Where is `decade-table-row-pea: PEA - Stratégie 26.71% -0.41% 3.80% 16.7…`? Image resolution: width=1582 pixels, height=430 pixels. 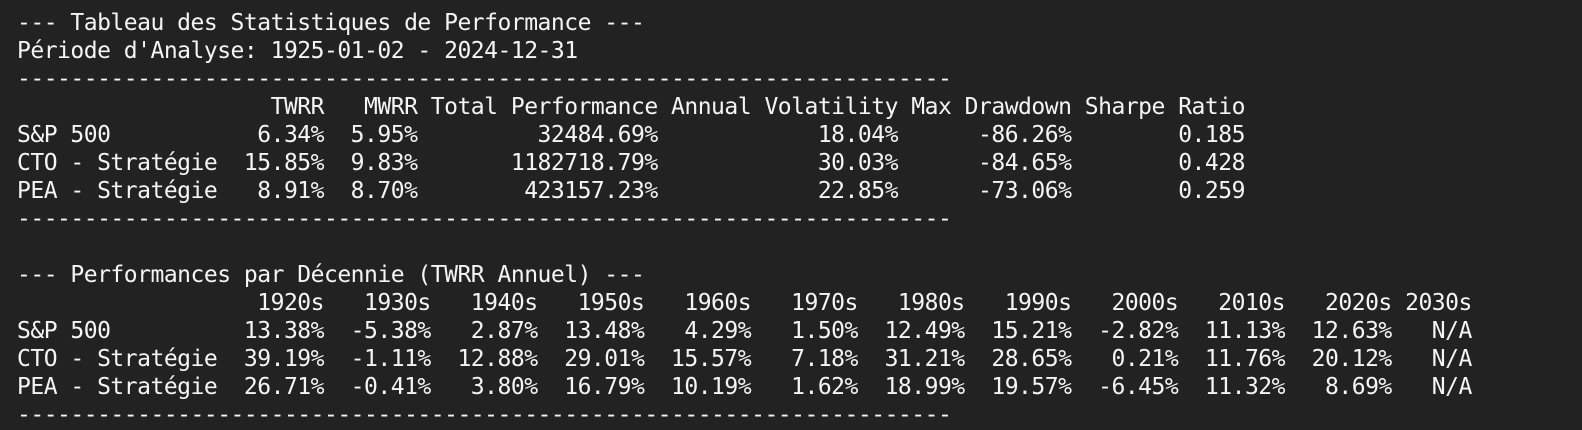 decade-table-row-pea: PEA - Stratégie 26.71% -0.41% 3.80% 16.7… is located at coordinates (744, 387).